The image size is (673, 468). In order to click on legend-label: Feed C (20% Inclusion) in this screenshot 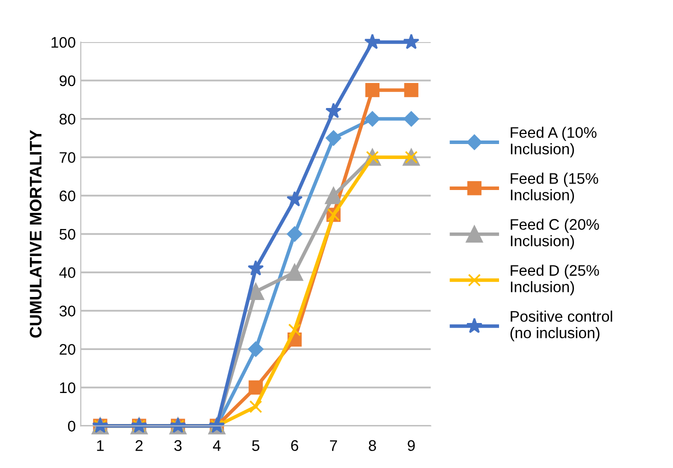, I will do `click(554, 234)`.